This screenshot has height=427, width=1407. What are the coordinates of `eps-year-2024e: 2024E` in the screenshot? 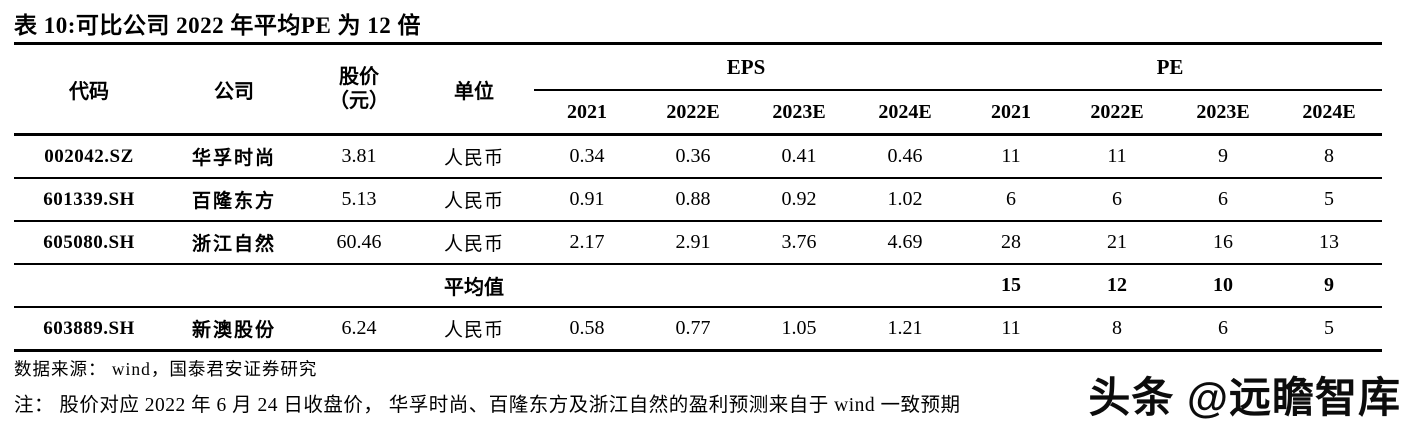 It's located at (905, 113).